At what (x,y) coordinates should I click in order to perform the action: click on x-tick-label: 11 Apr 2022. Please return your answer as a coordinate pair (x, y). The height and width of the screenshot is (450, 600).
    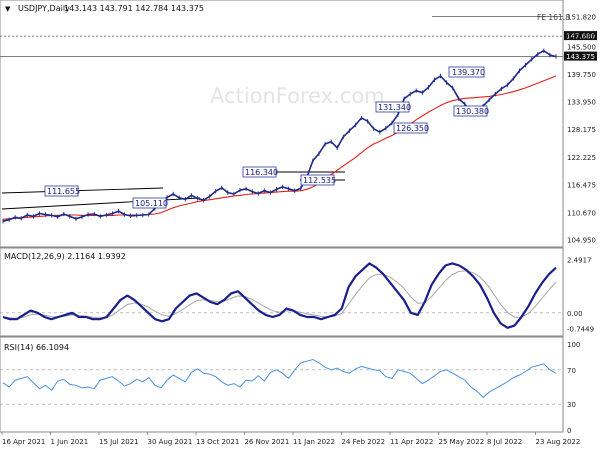
    Looking at the image, I should click on (411, 442).